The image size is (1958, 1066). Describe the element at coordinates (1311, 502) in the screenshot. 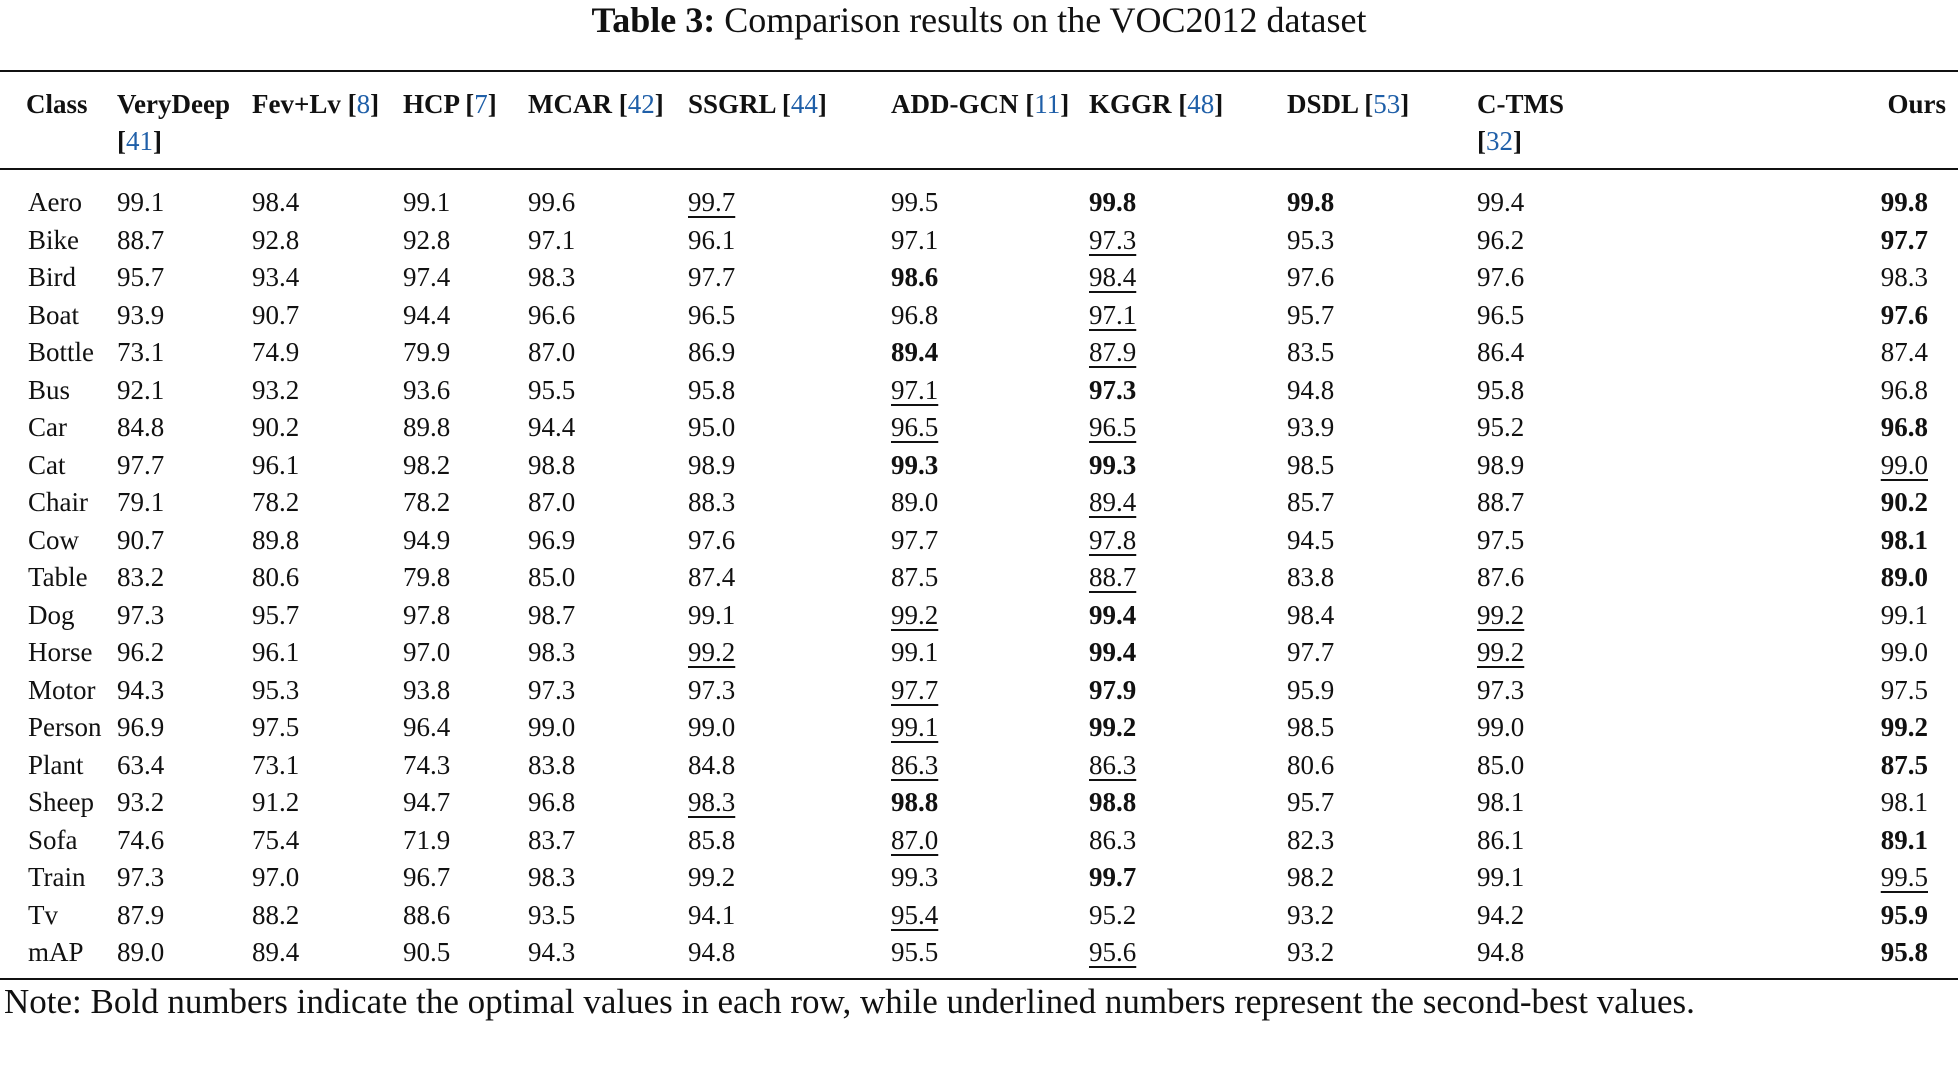

I see `cell-value: 85.7` at that location.